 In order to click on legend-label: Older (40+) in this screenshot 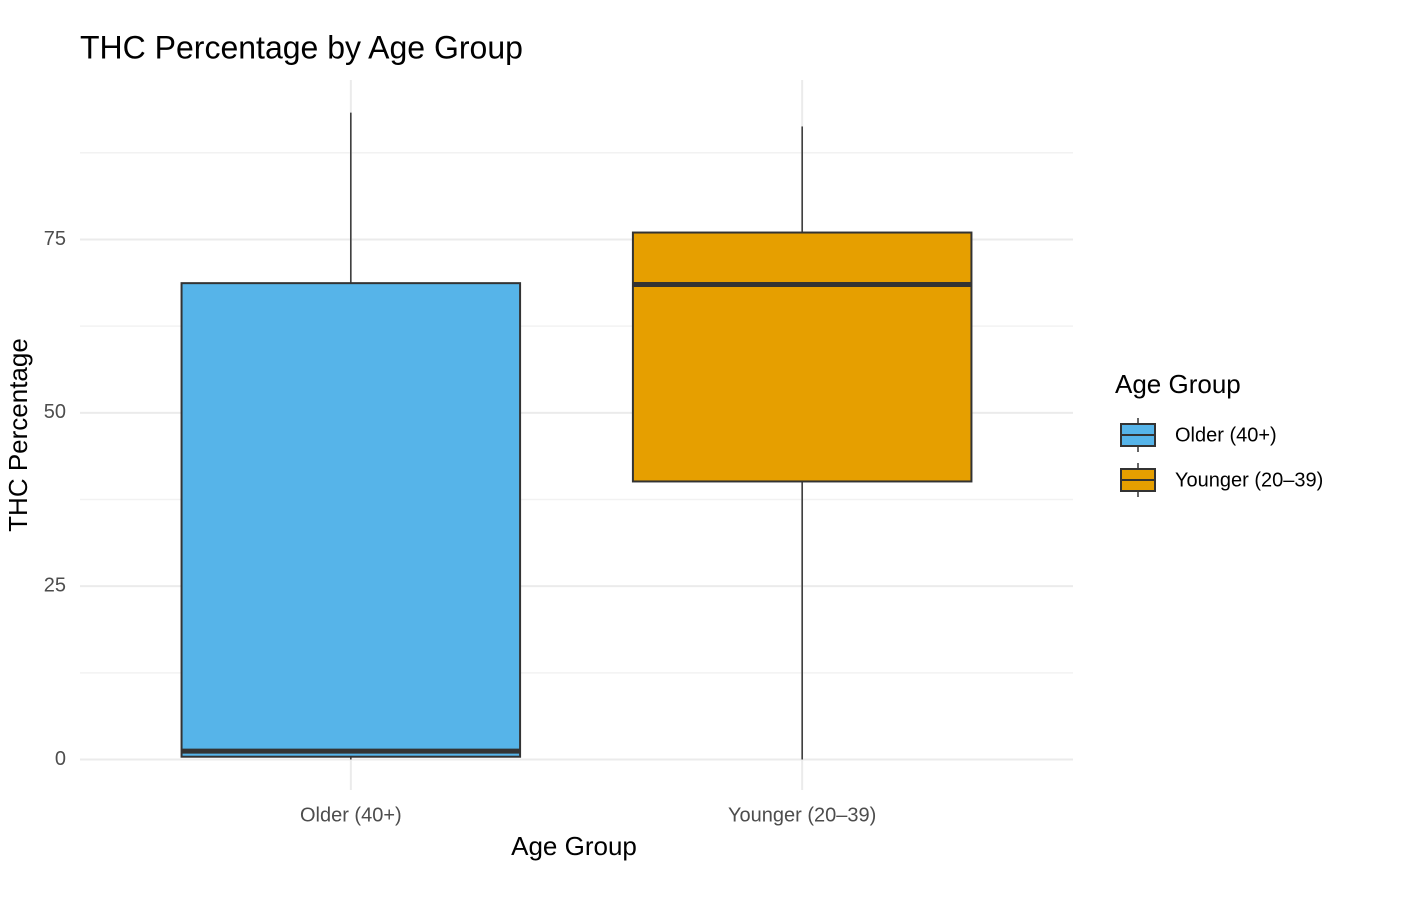, I will do `click(1226, 435)`.